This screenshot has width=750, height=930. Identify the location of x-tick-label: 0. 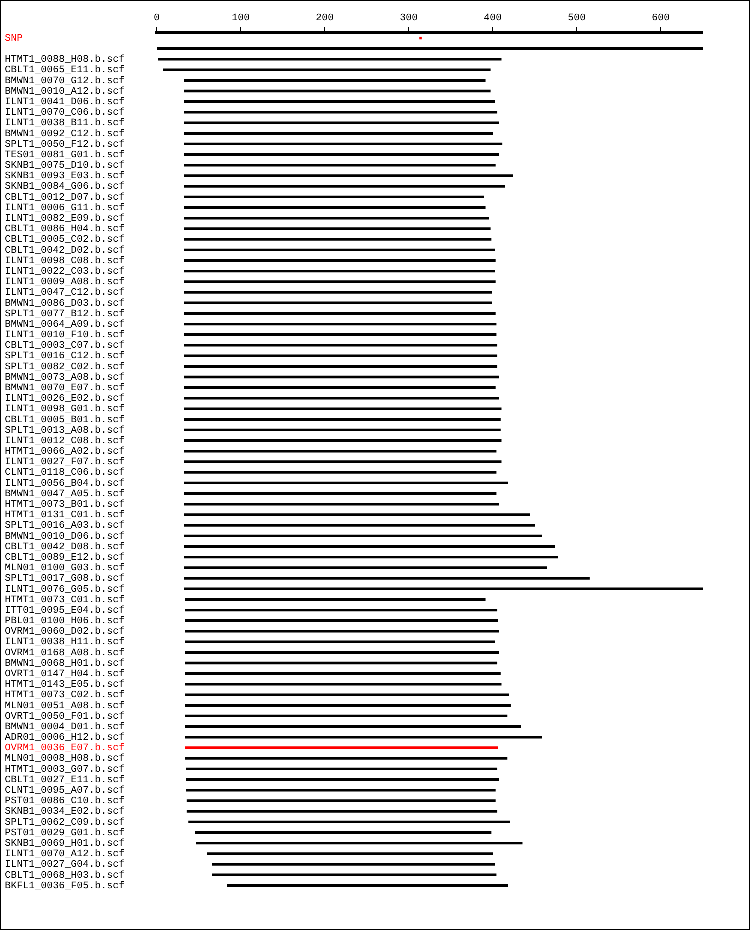
(157, 19).